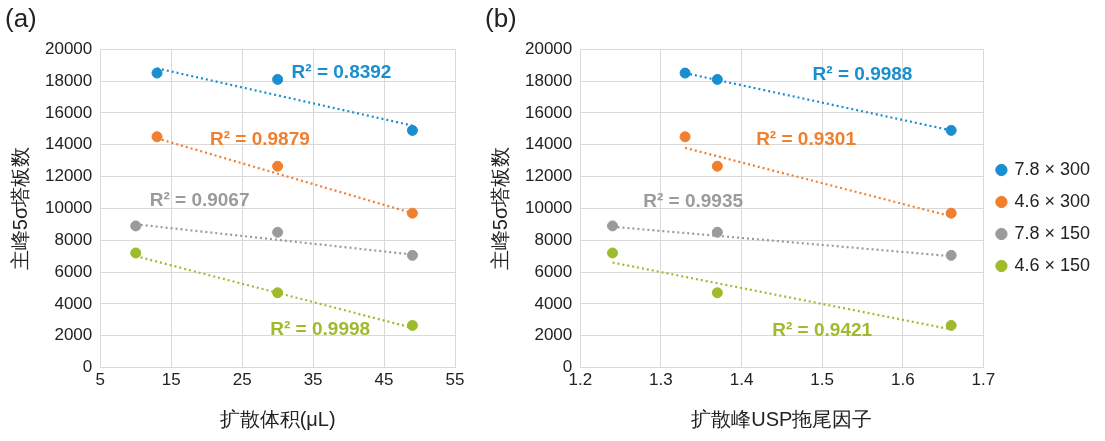 Image resolution: width=1105 pixels, height=441 pixels. What do you see at coordinates (983, 380) in the screenshot?
I see `x-tick-label: 1.7` at bounding box center [983, 380].